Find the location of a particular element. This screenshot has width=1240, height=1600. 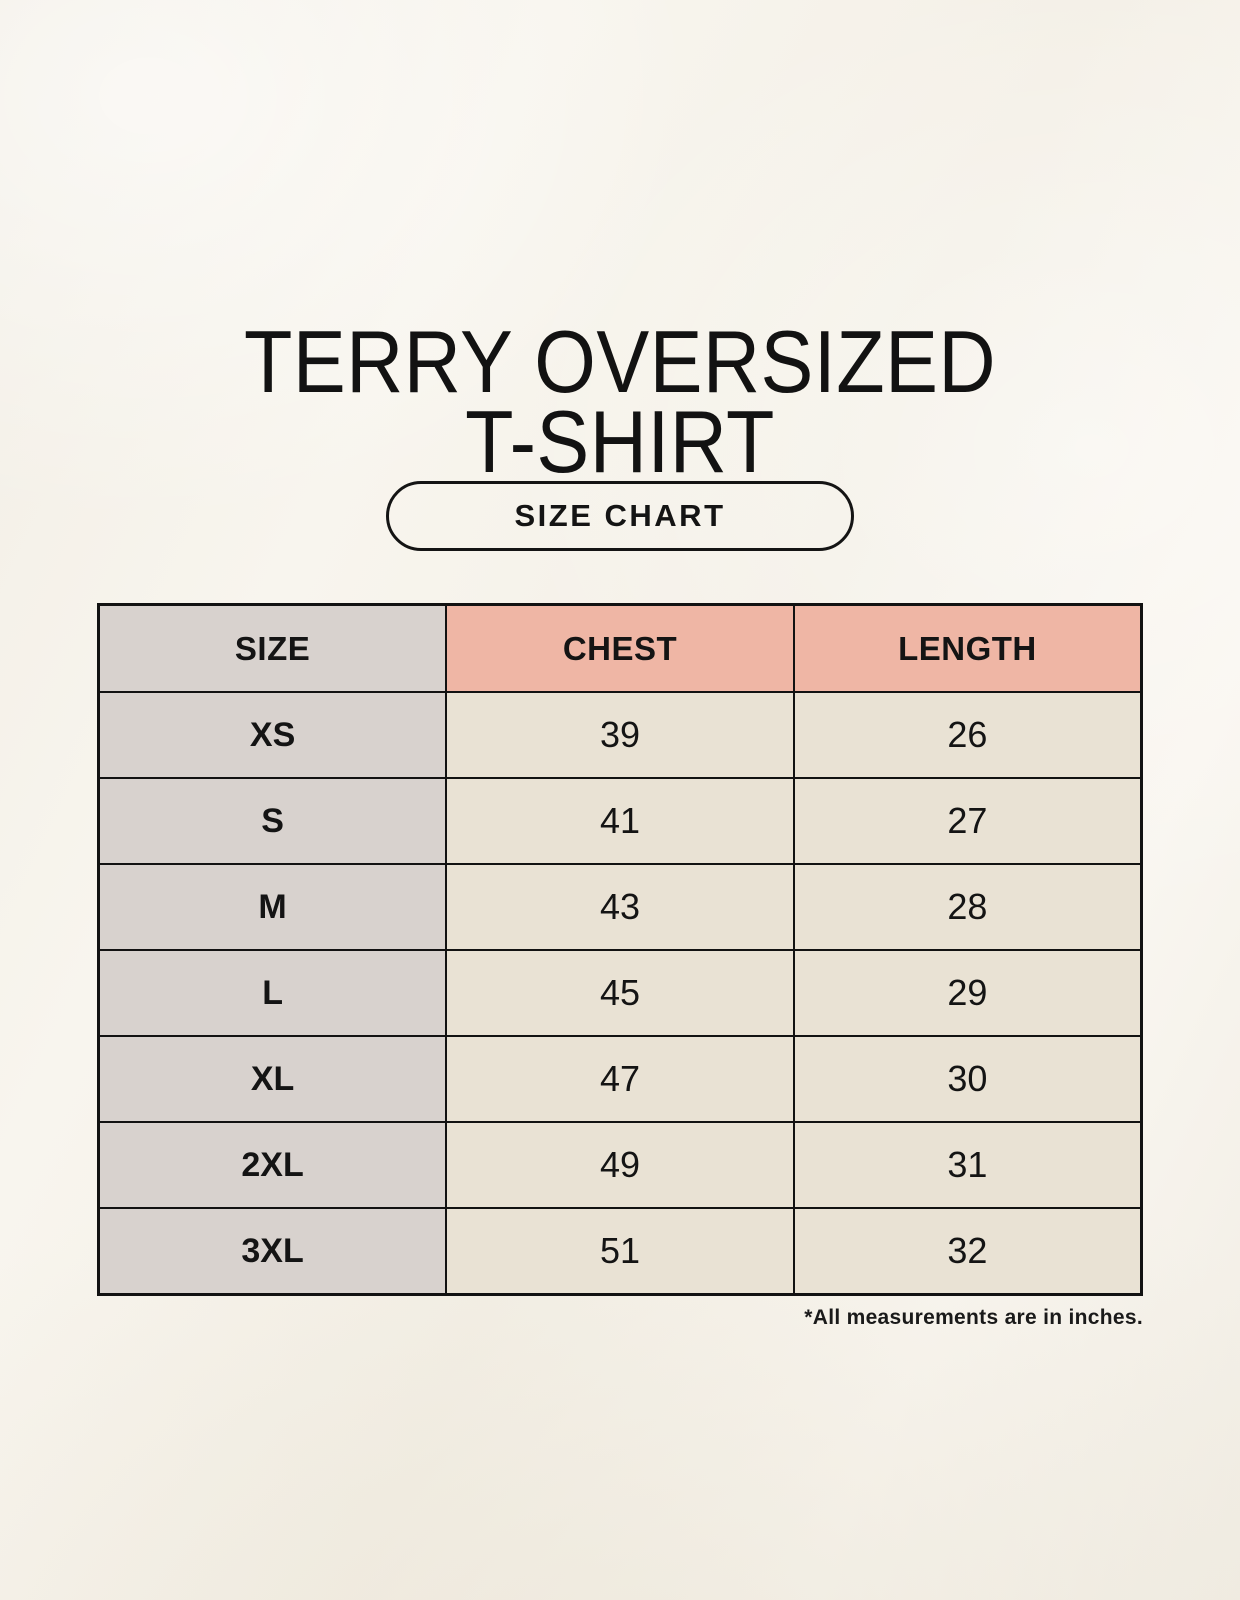

length-cell: 31 is located at coordinates (967, 1165).